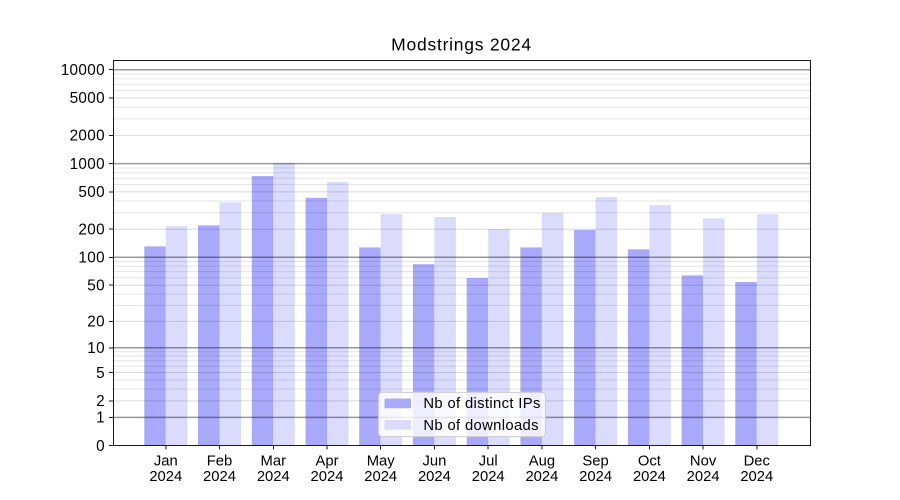 The image size is (900, 500). I want to click on svg-text: 50, so click(96, 285).